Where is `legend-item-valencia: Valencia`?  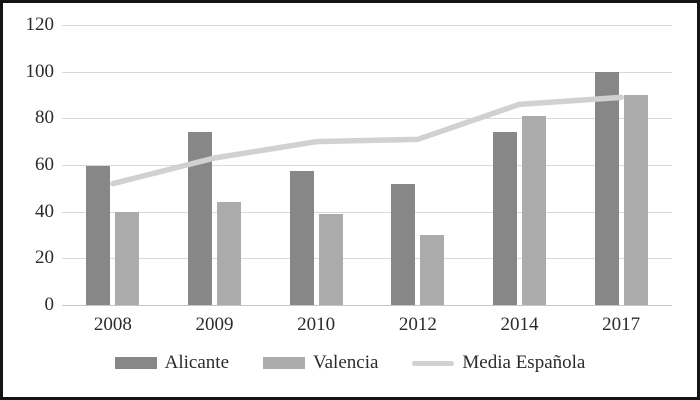
legend-item-valencia: Valencia is located at coordinates (320, 363).